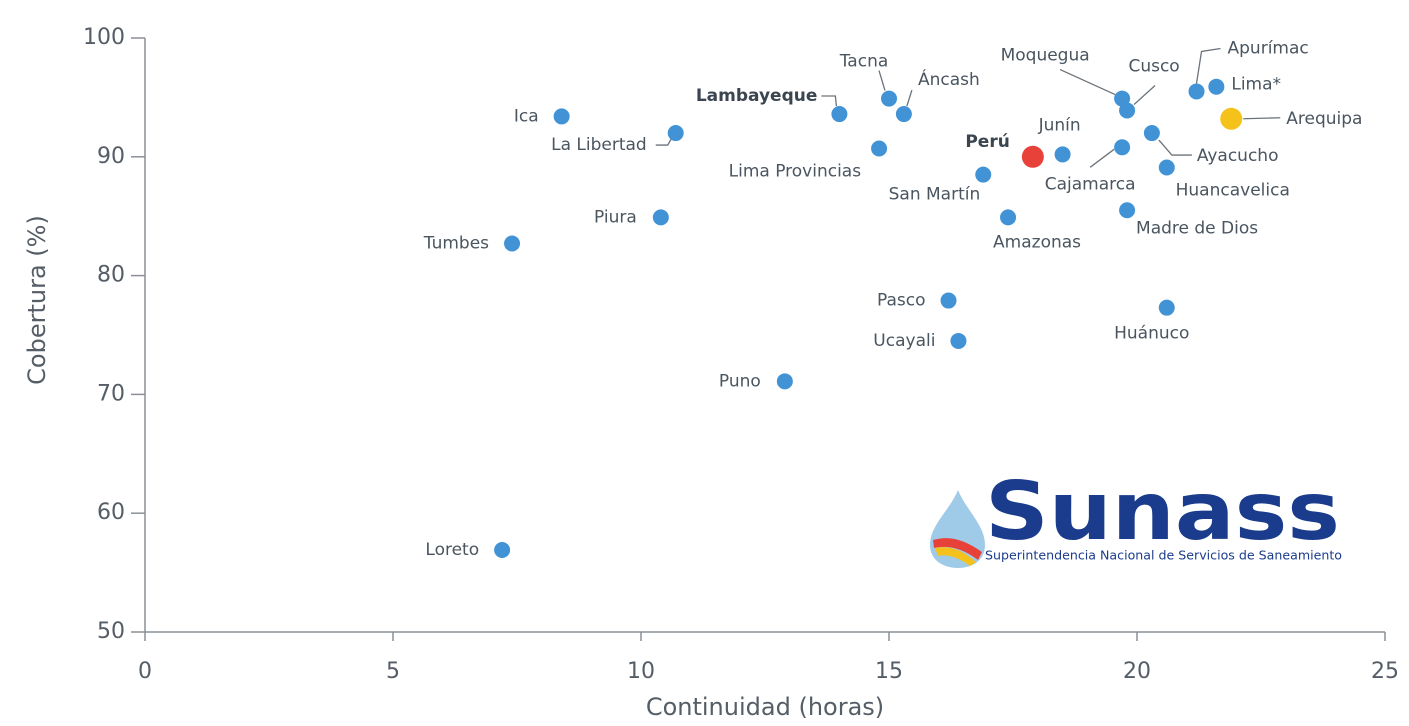  I want to click on point-label: Junín, so click(1059, 125).